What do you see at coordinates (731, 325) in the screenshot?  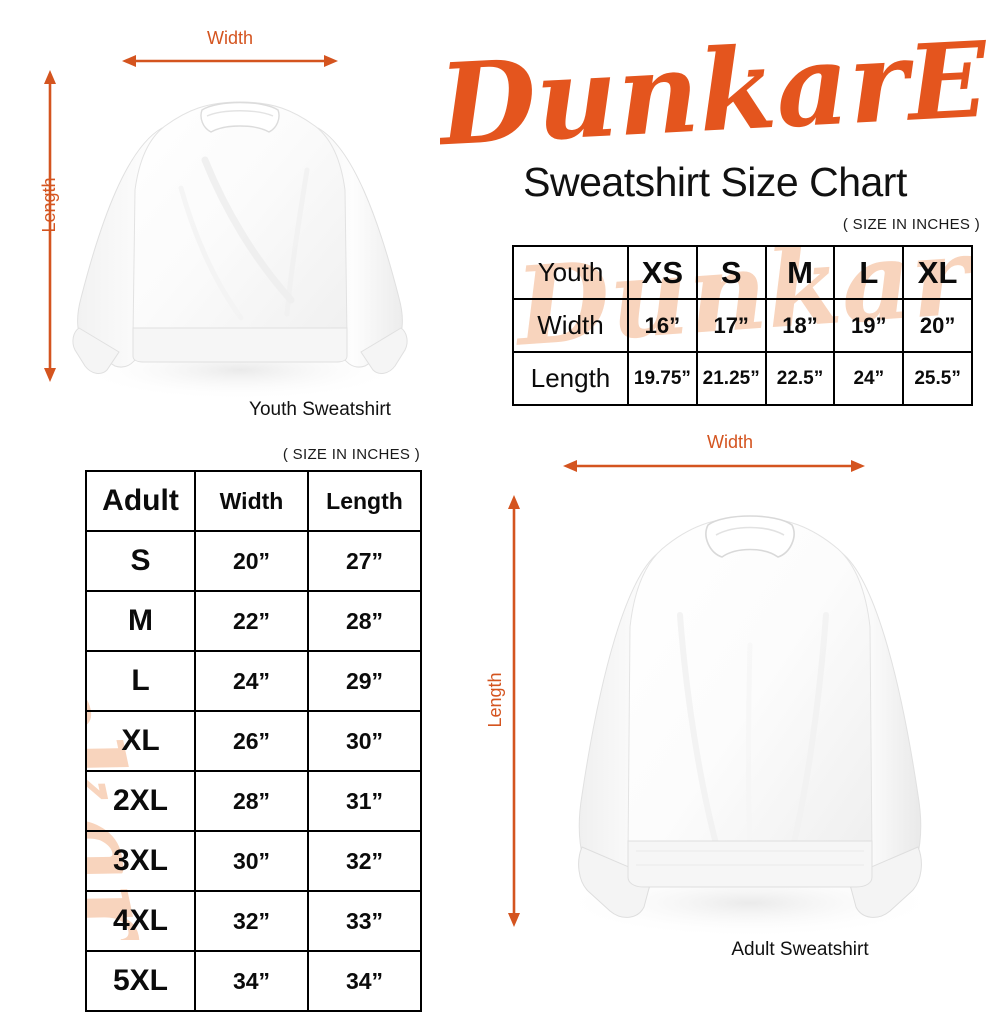 I see `youth-width-s: 17”` at bounding box center [731, 325].